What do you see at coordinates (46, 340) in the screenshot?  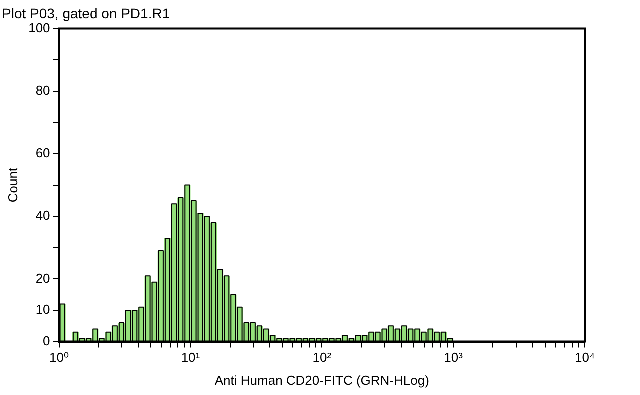 I see `y-tick-label: 0` at bounding box center [46, 340].